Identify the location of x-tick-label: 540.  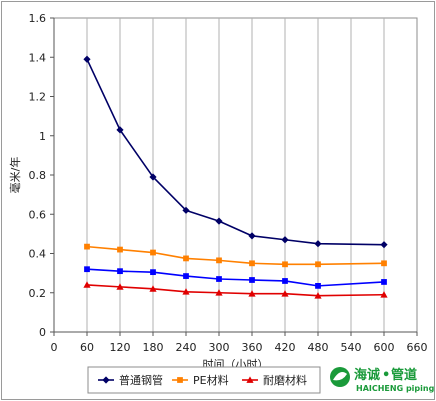
(351, 347).